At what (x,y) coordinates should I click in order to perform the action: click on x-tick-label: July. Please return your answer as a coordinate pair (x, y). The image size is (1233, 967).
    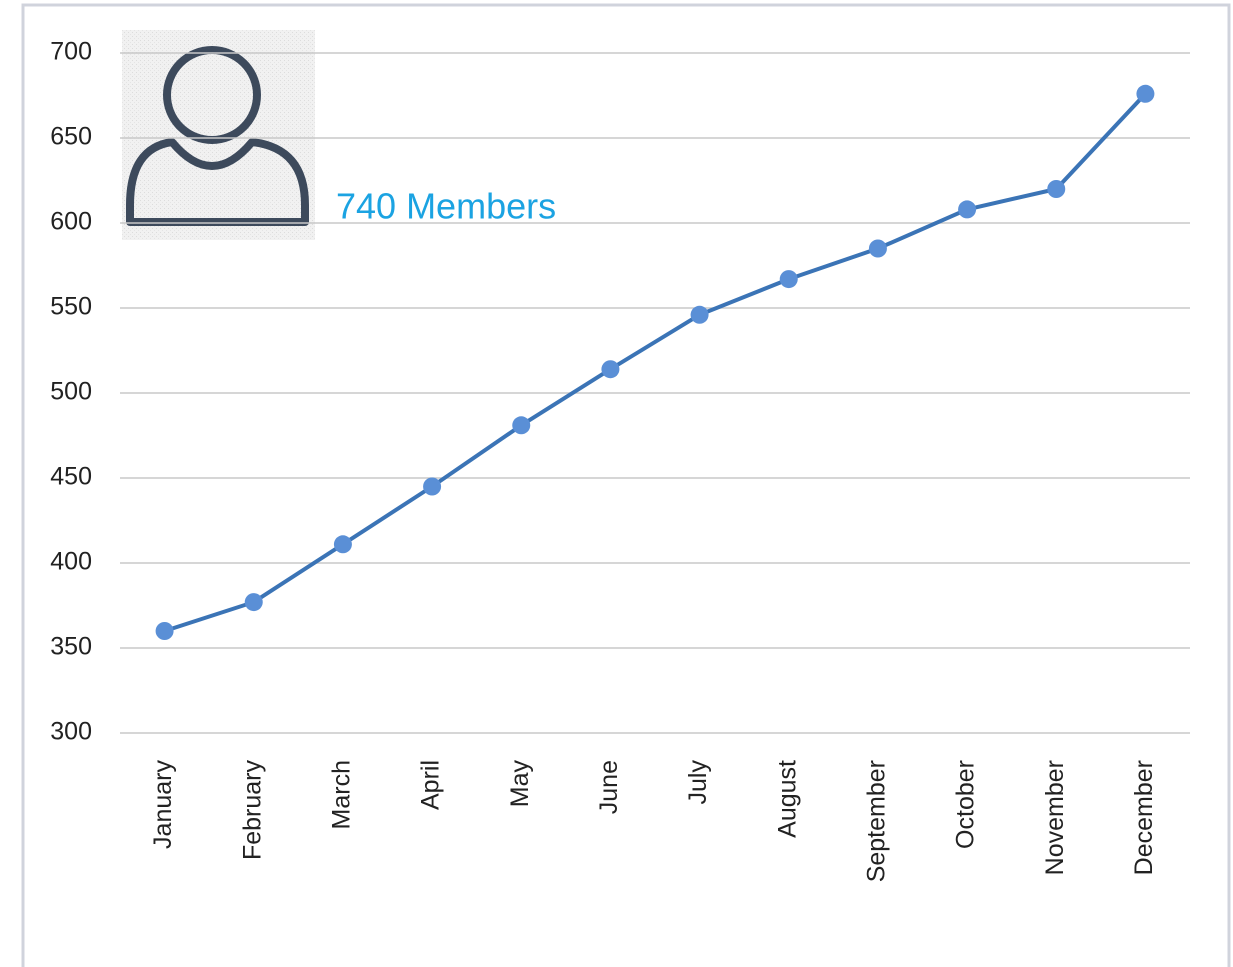
    Looking at the image, I should click on (698, 782).